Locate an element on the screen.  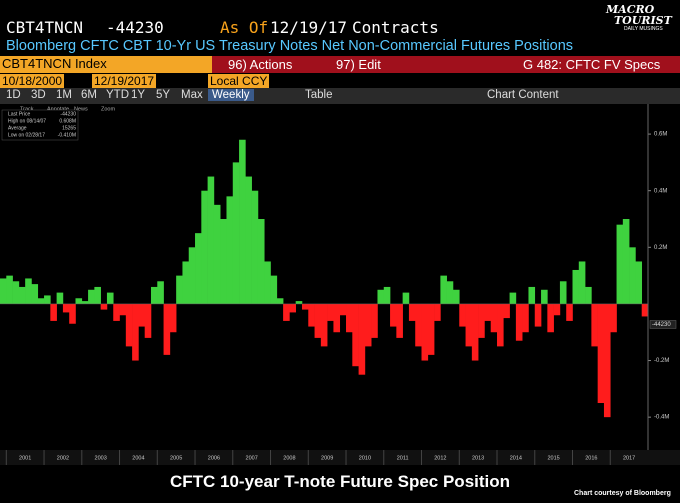
end-date: 12/19/2017 is located at coordinates (124, 81).